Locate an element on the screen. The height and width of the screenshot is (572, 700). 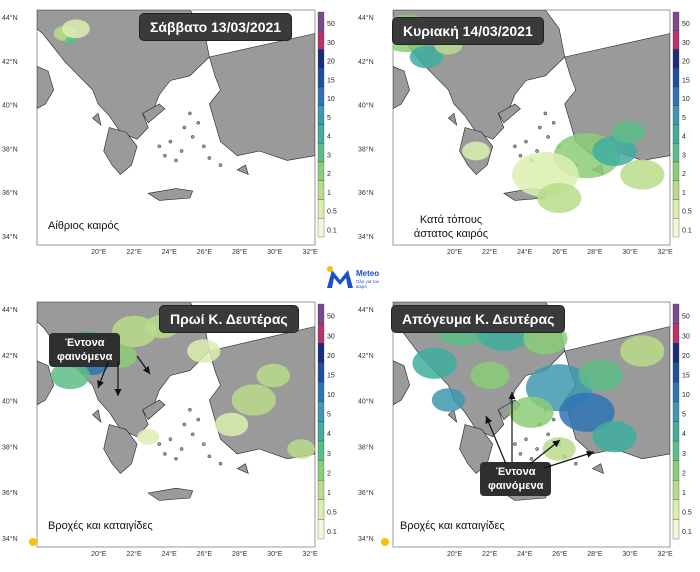
colorbar-label: 4 is located at coordinates (684, 434).